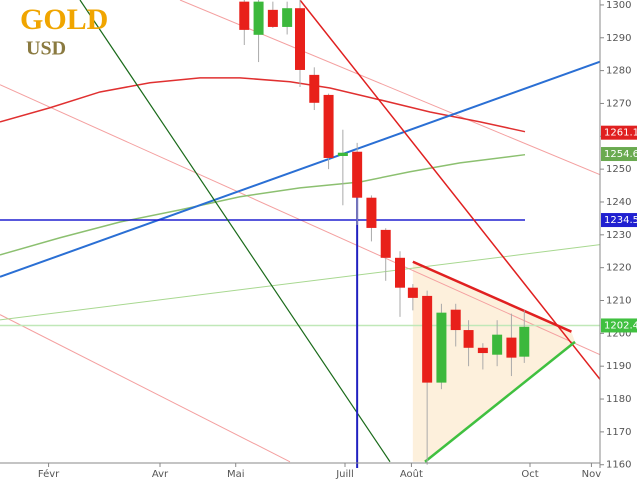 This screenshot has width=637, height=482. I want to click on y-tick-label: 1270, so click(618, 103).